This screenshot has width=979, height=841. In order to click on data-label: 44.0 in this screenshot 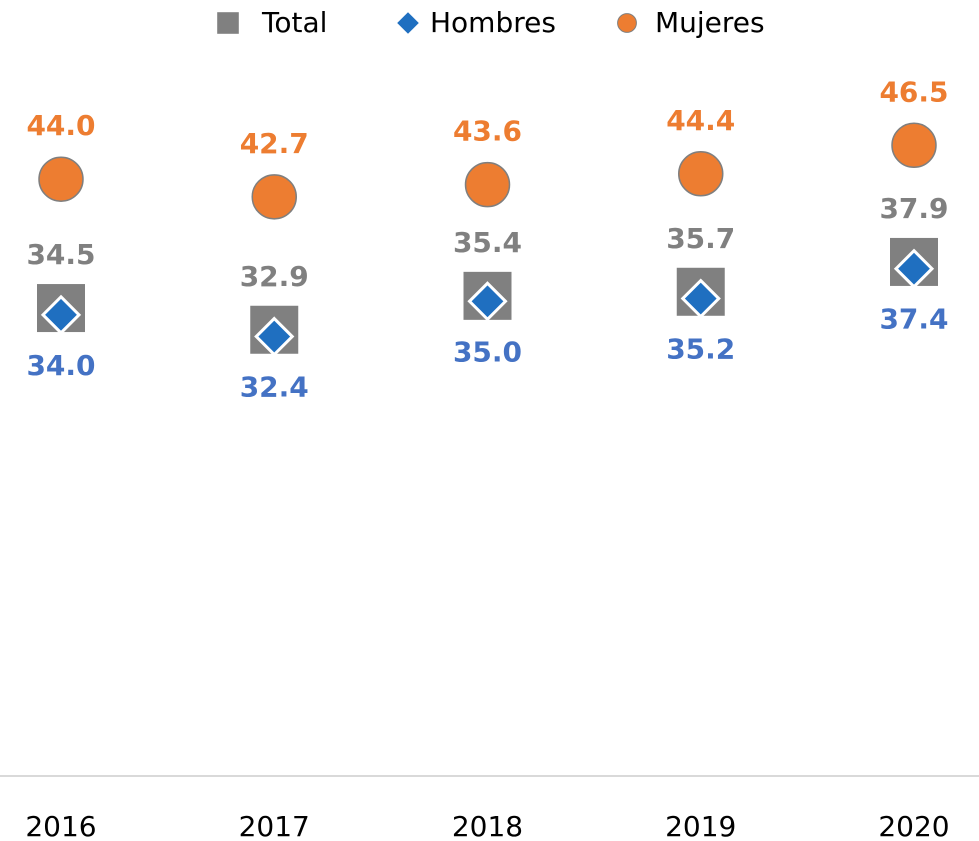, I will do `click(60, 125)`.